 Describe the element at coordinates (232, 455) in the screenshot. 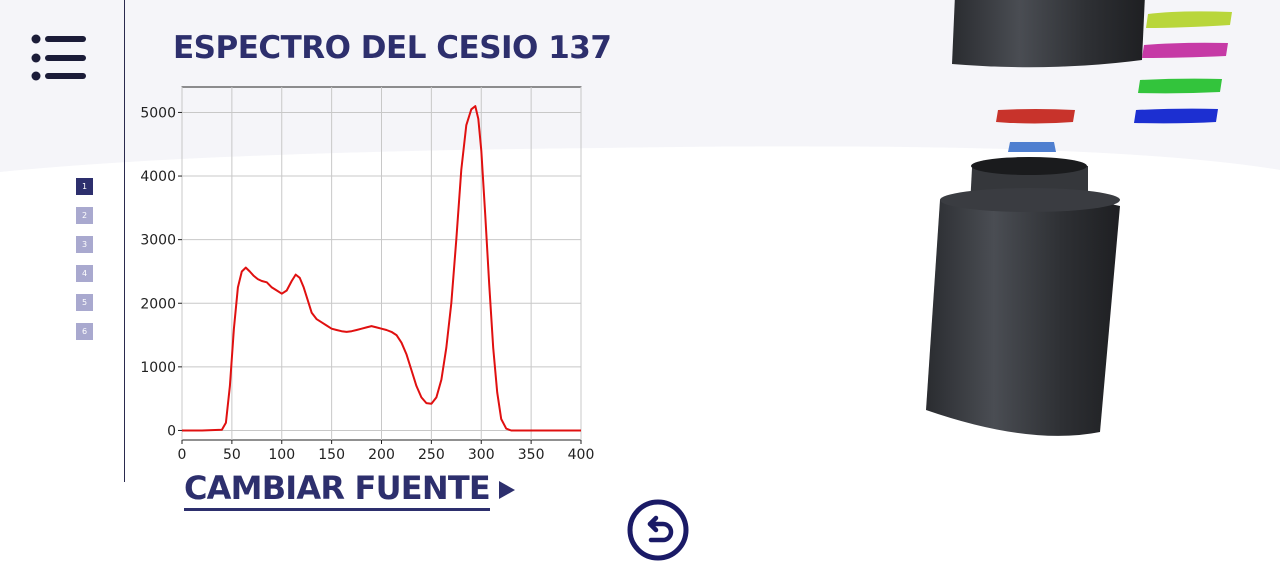

I see `x-tick-label: 50` at that location.